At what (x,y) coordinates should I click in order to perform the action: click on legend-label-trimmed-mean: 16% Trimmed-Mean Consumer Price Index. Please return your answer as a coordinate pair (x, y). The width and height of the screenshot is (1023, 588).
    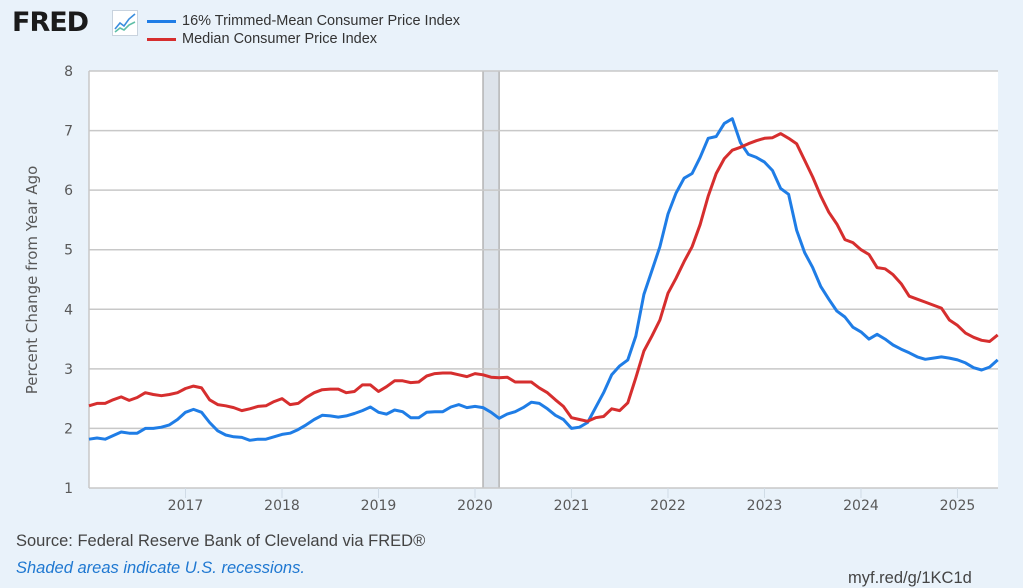
    Looking at the image, I should click on (321, 21).